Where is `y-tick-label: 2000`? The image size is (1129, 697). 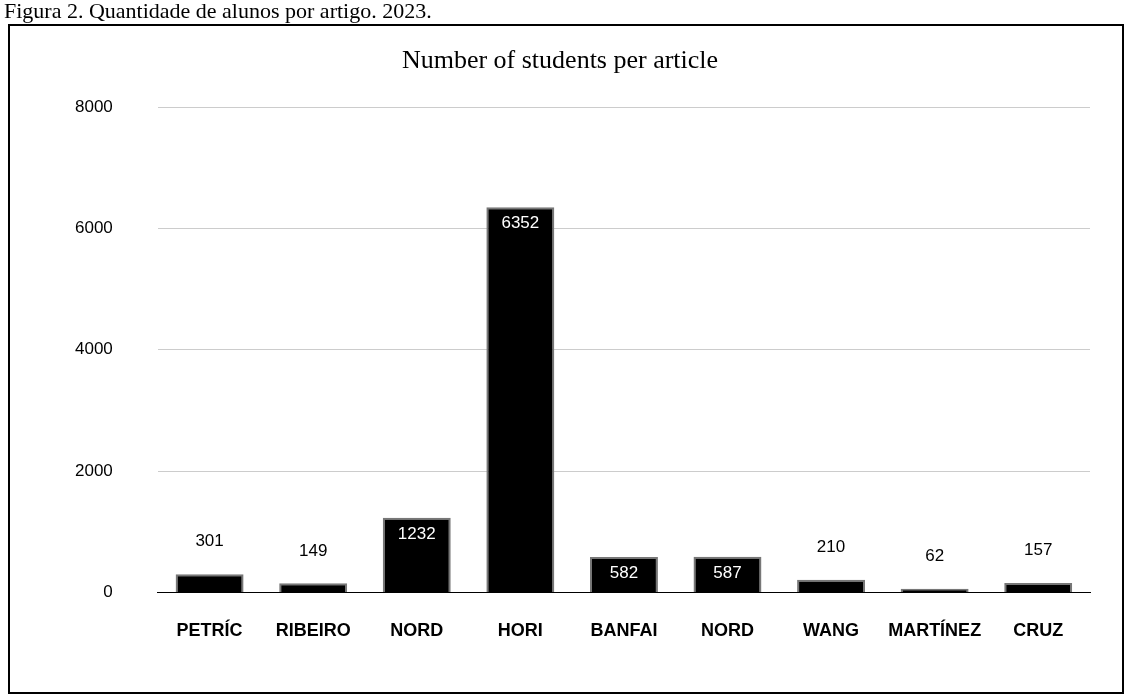 y-tick-label: 2000 is located at coordinates (93, 470).